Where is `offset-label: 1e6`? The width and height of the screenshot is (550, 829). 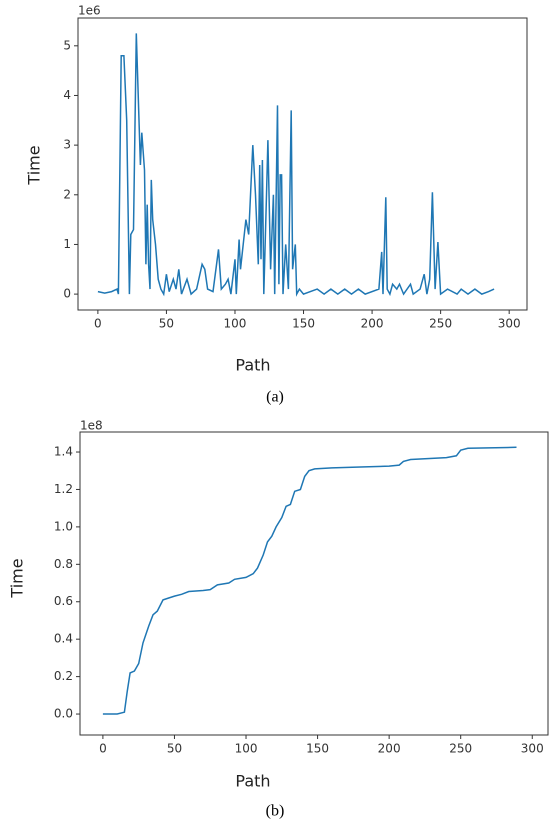
offset-label: 1e6 is located at coordinates (89, 11).